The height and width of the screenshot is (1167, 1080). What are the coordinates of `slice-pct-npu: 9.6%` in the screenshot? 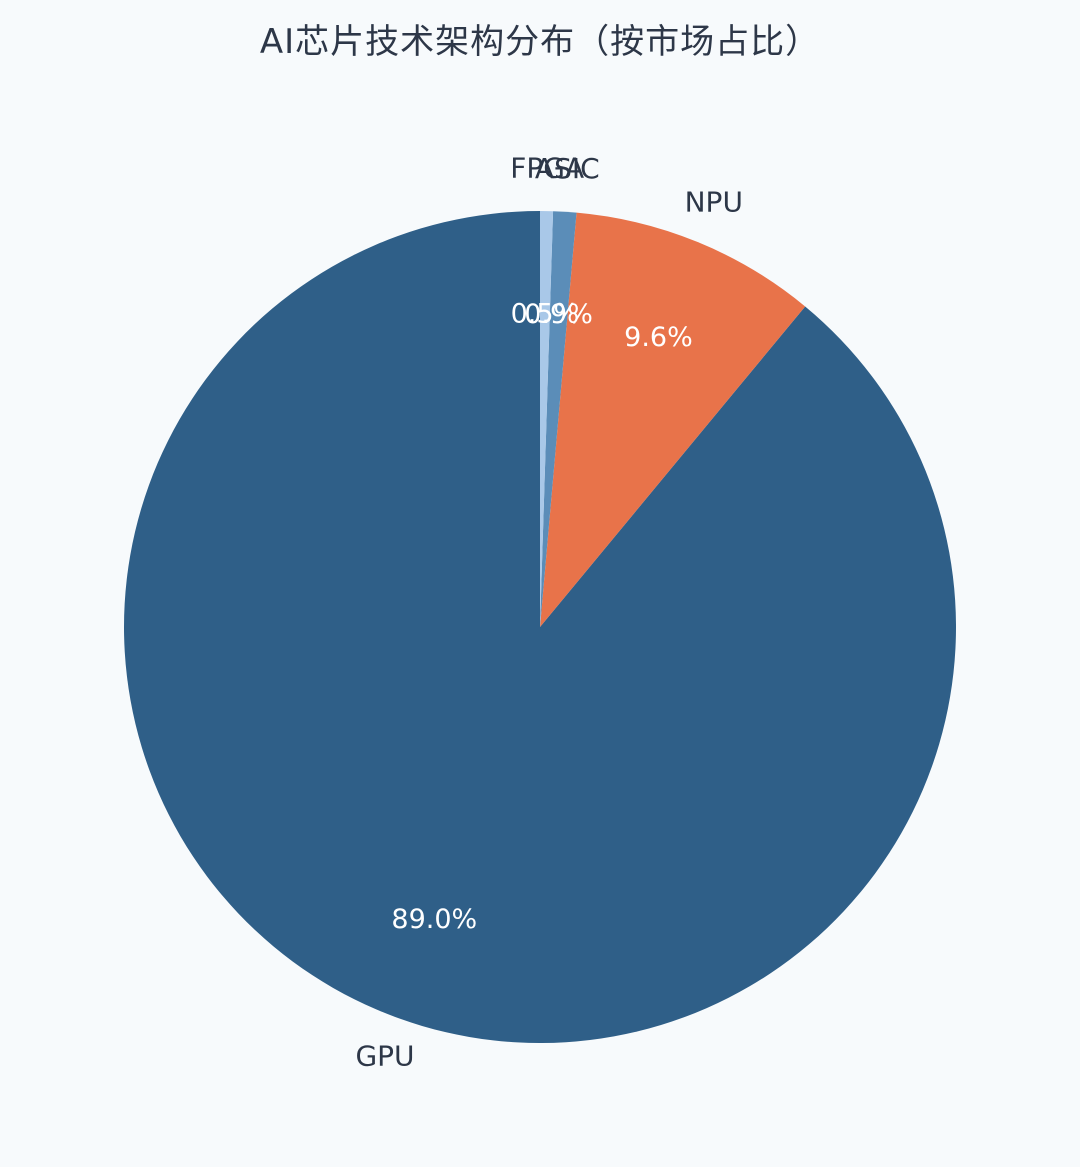 It's located at (658, 337).